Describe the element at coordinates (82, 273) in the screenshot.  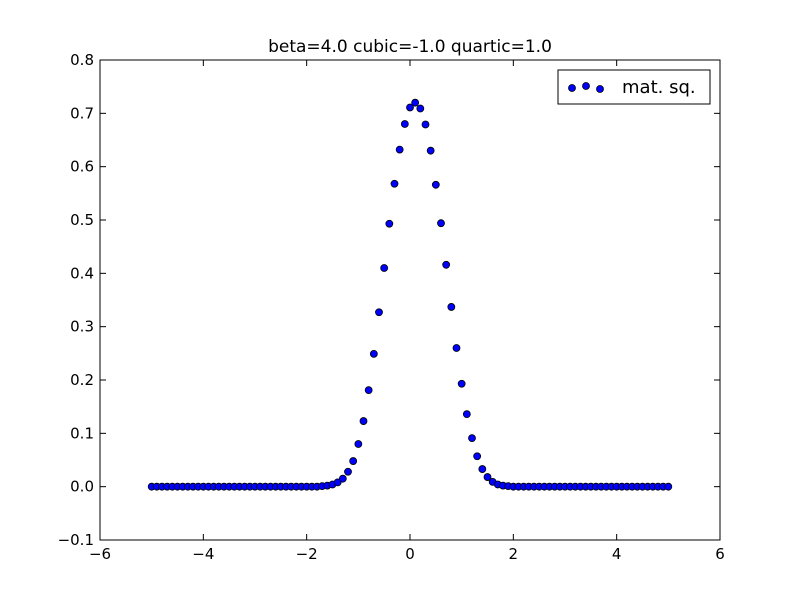
I see `y-tick-label: 0.4` at that location.